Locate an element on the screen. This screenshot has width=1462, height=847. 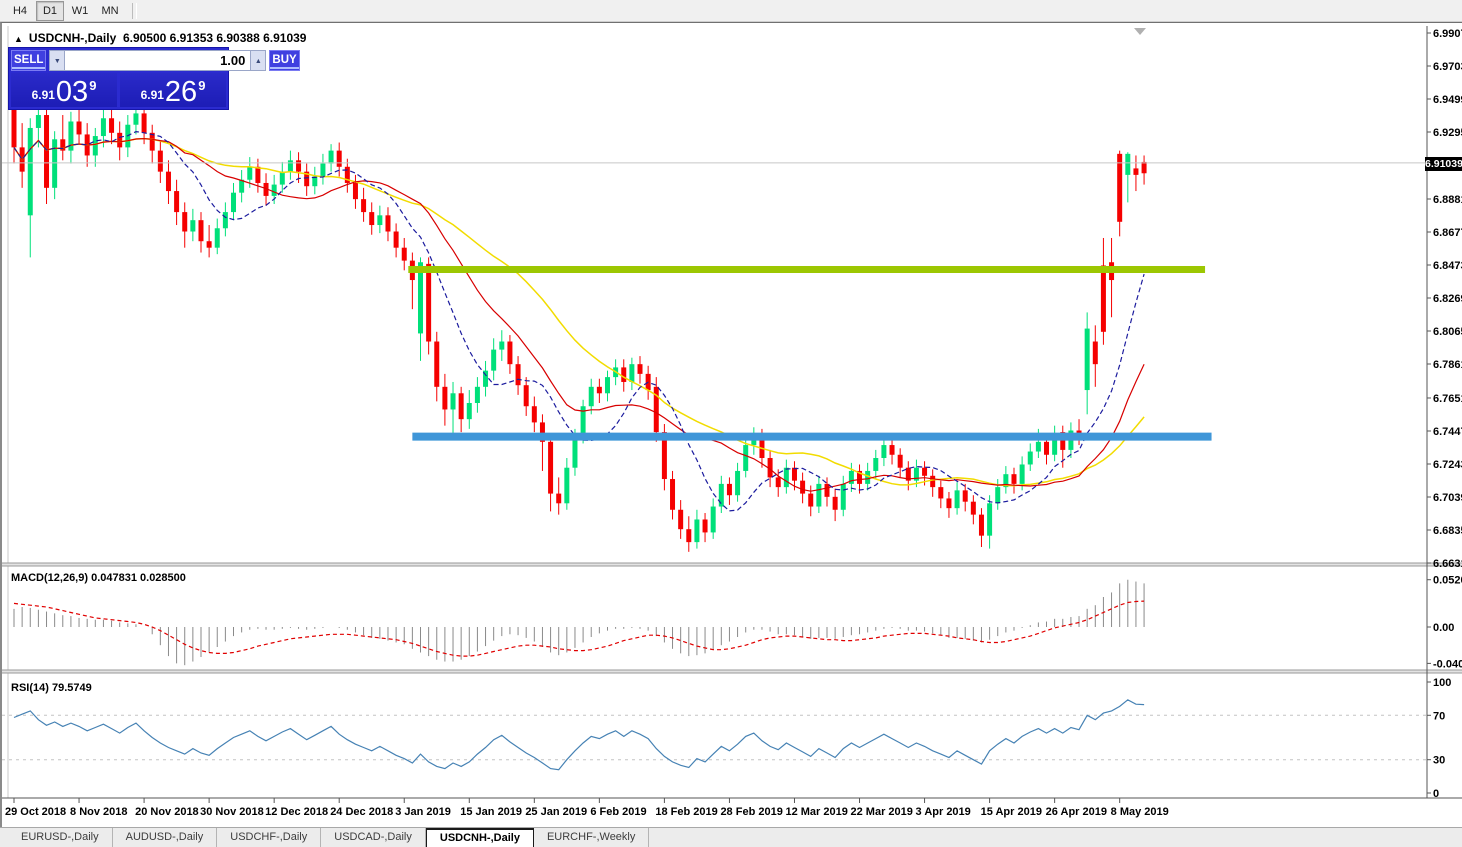
sell-price-button: 6.91 03 9 is located at coordinates (64, 90).